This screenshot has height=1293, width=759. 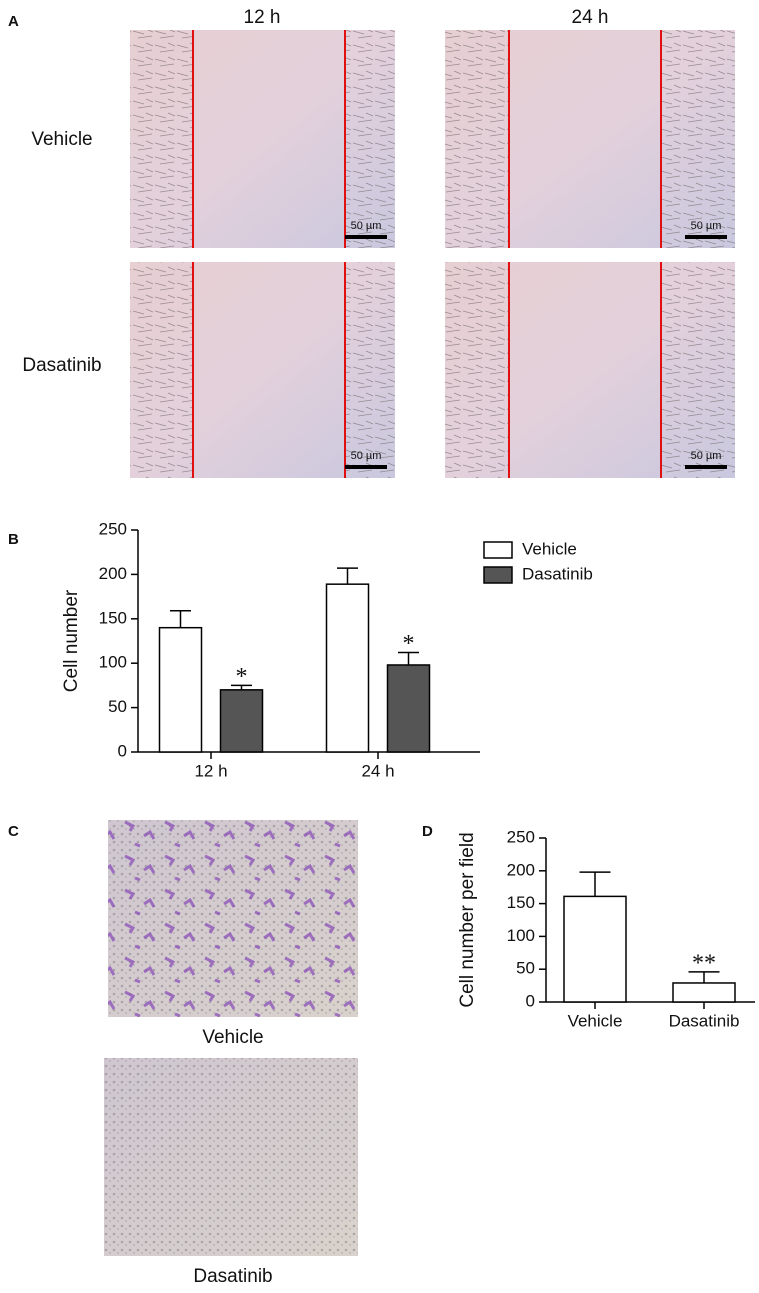 I want to click on image-caption: Vehicle, so click(x=232, y=1037).